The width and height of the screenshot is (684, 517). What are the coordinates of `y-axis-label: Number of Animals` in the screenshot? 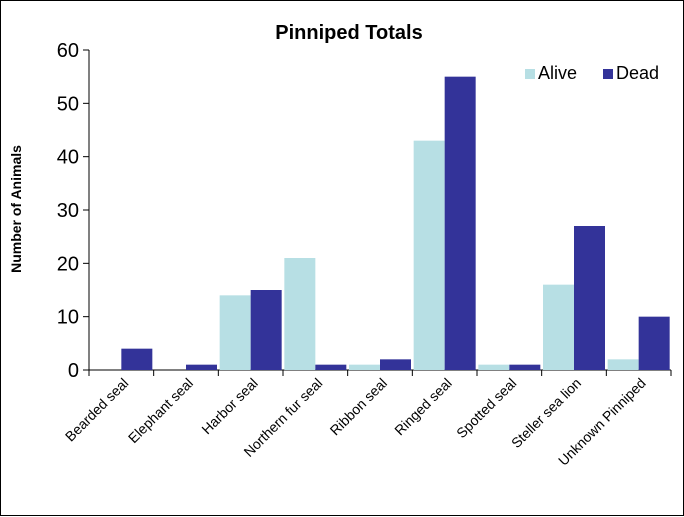 It's located at (16, 209).